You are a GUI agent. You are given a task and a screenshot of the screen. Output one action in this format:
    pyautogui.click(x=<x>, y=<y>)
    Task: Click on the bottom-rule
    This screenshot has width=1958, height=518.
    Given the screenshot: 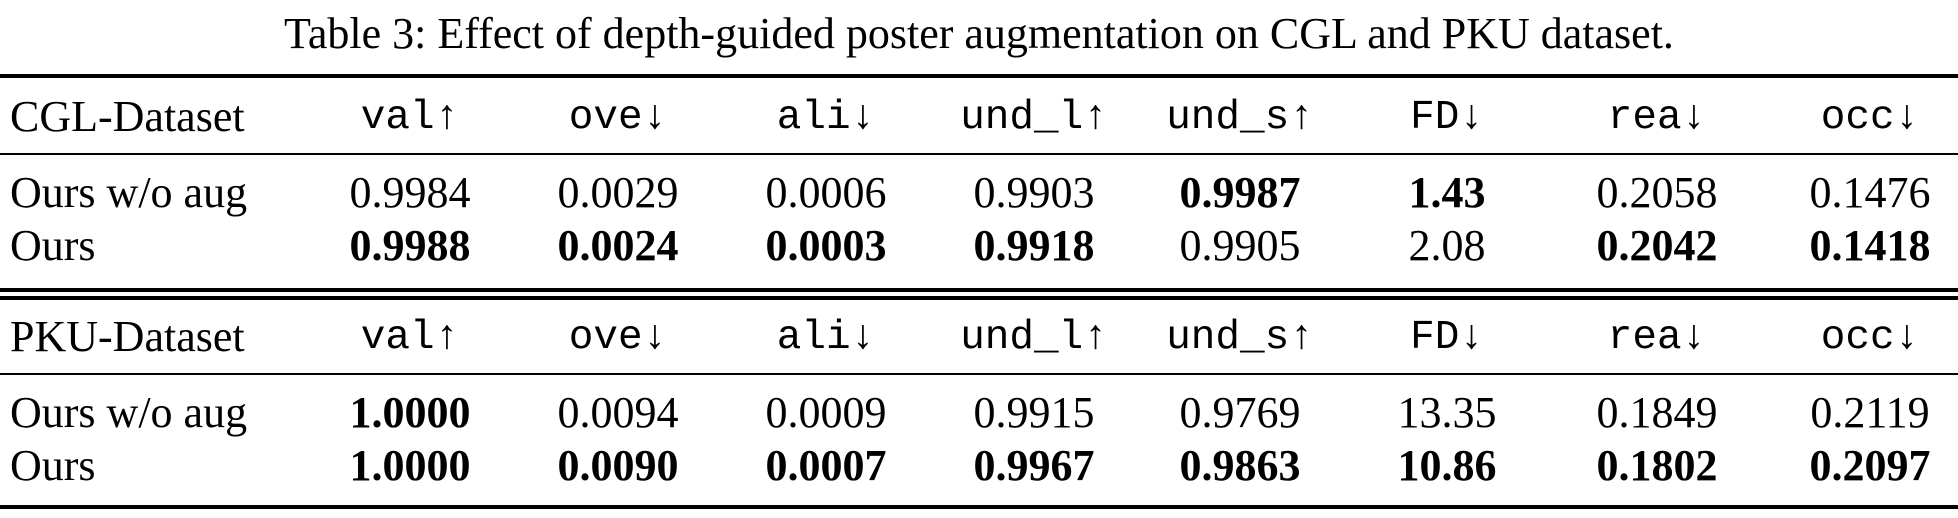 What is the action you would take?
    pyautogui.click(x=979, y=507)
    